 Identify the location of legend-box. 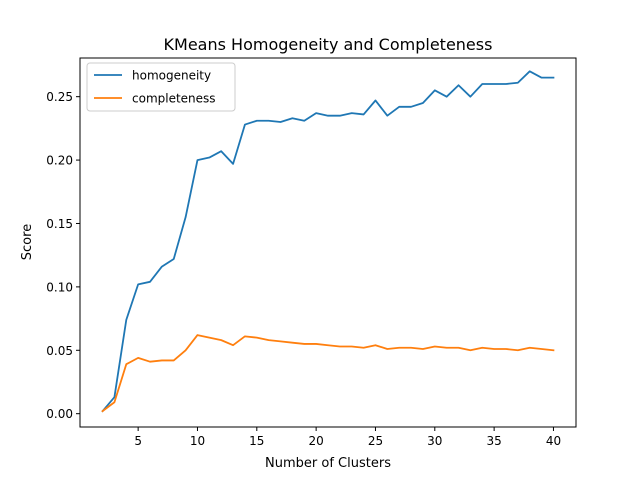
(161, 87).